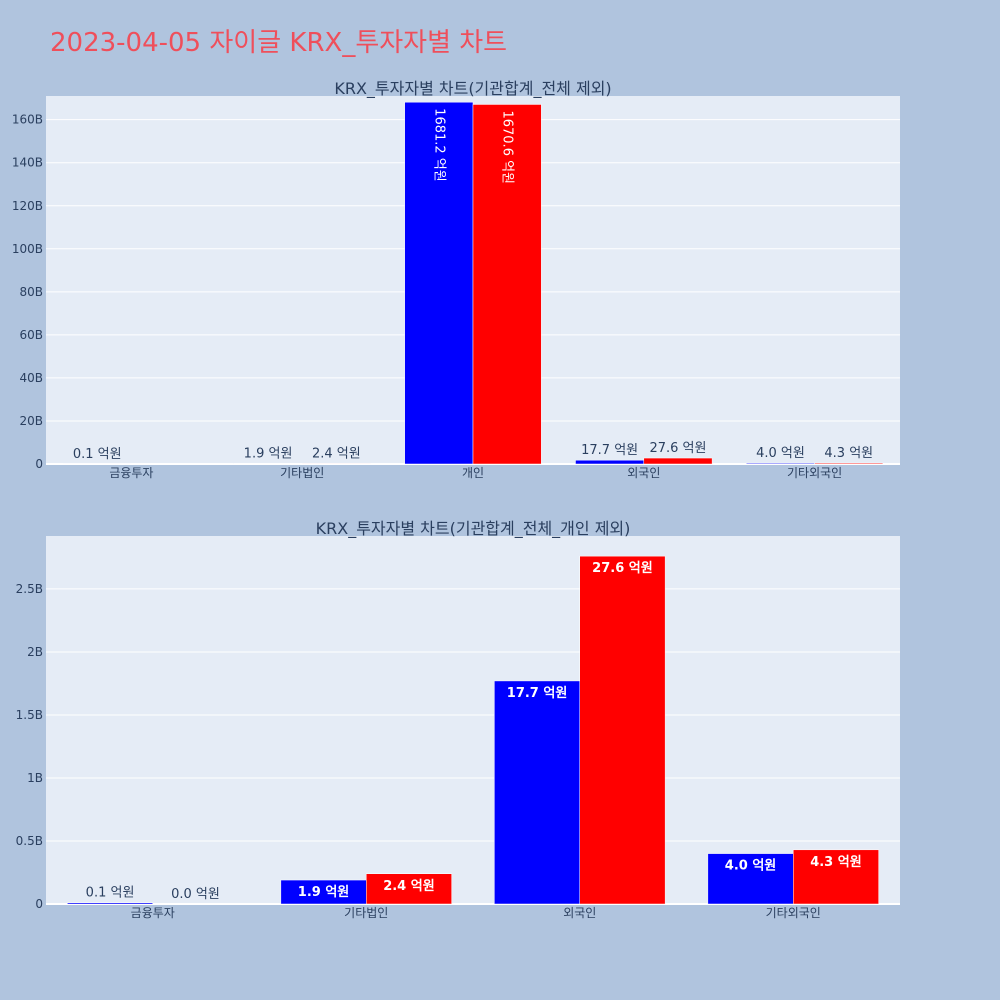  What do you see at coordinates (27, 249) in the screenshot?
I see `y-tick-label: 100B` at bounding box center [27, 249].